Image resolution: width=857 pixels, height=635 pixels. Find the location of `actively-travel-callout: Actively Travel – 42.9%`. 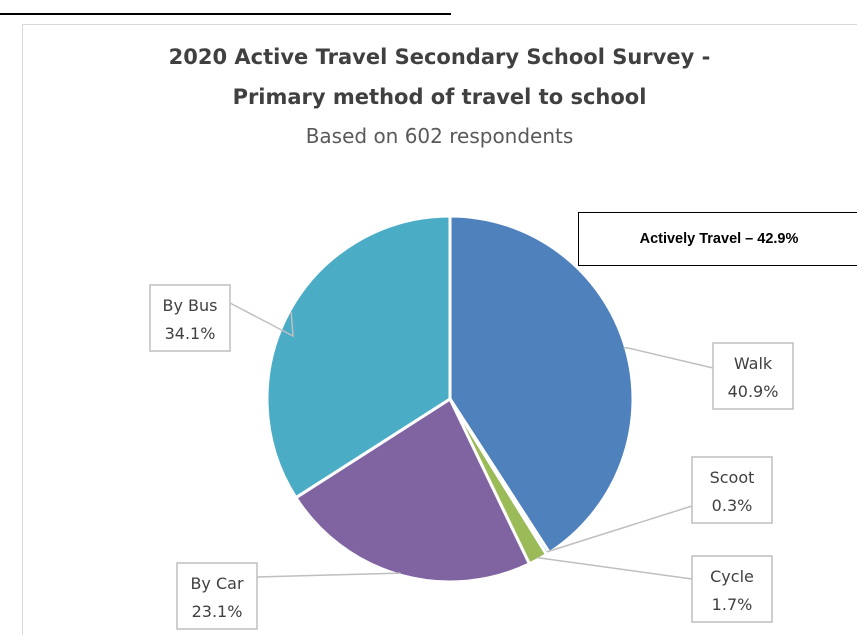

actively-travel-callout: Actively Travel – 42.9% is located at coordinates (717, 239).